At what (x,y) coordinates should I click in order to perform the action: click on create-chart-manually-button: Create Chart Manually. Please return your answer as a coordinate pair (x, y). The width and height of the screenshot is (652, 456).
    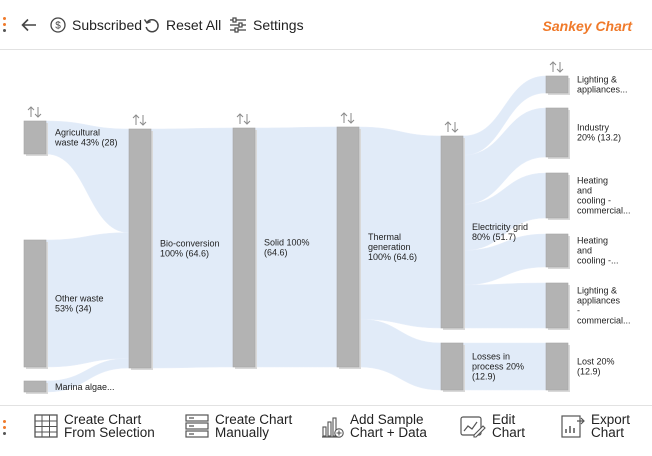
    Looking at the image, I should click on (238, 426).